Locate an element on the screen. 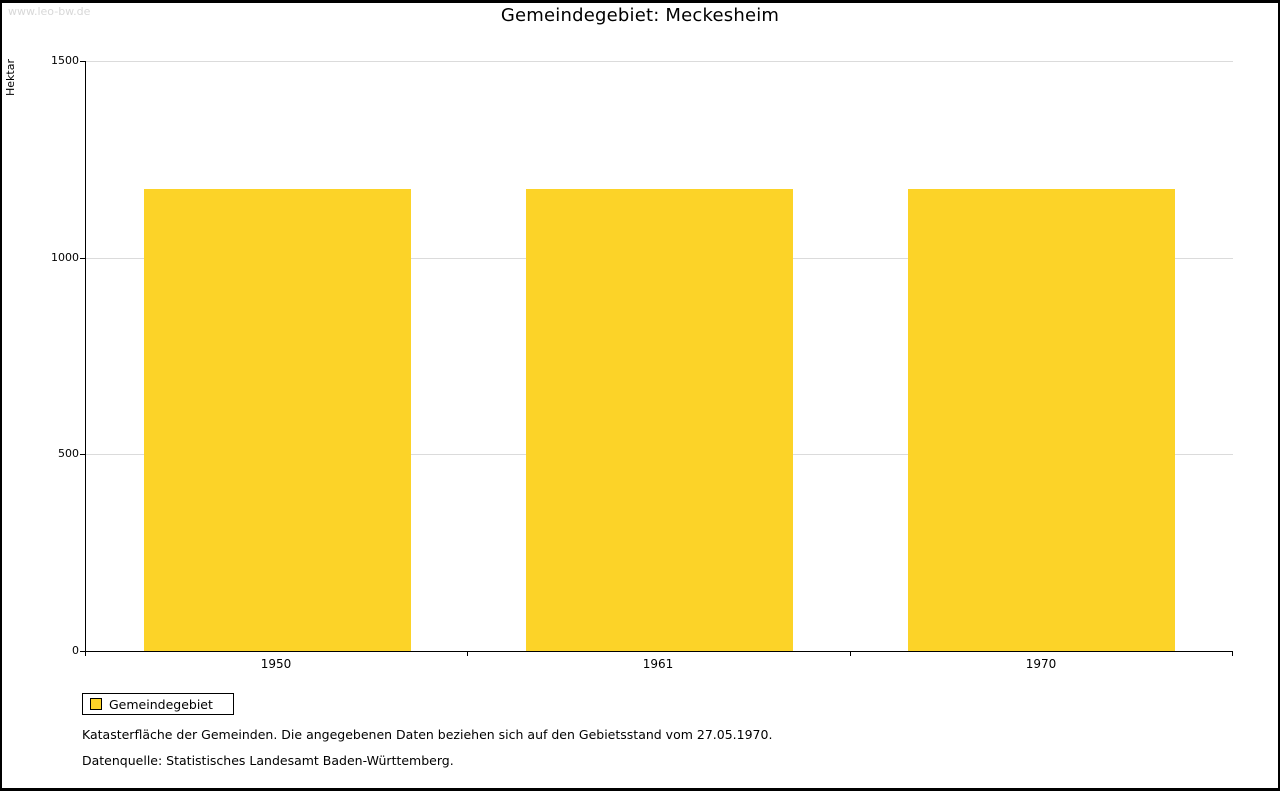 This screenshot has width=1280, height=791. y-tick-label-0: 0 is located at coordinates (75, 650).